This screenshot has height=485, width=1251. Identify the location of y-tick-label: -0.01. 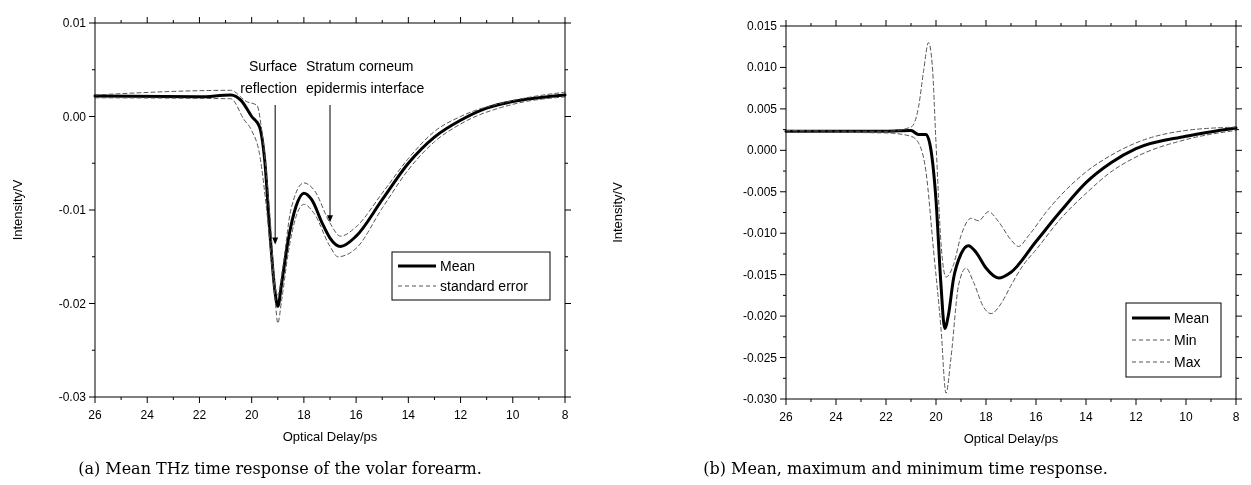
(72, 210).